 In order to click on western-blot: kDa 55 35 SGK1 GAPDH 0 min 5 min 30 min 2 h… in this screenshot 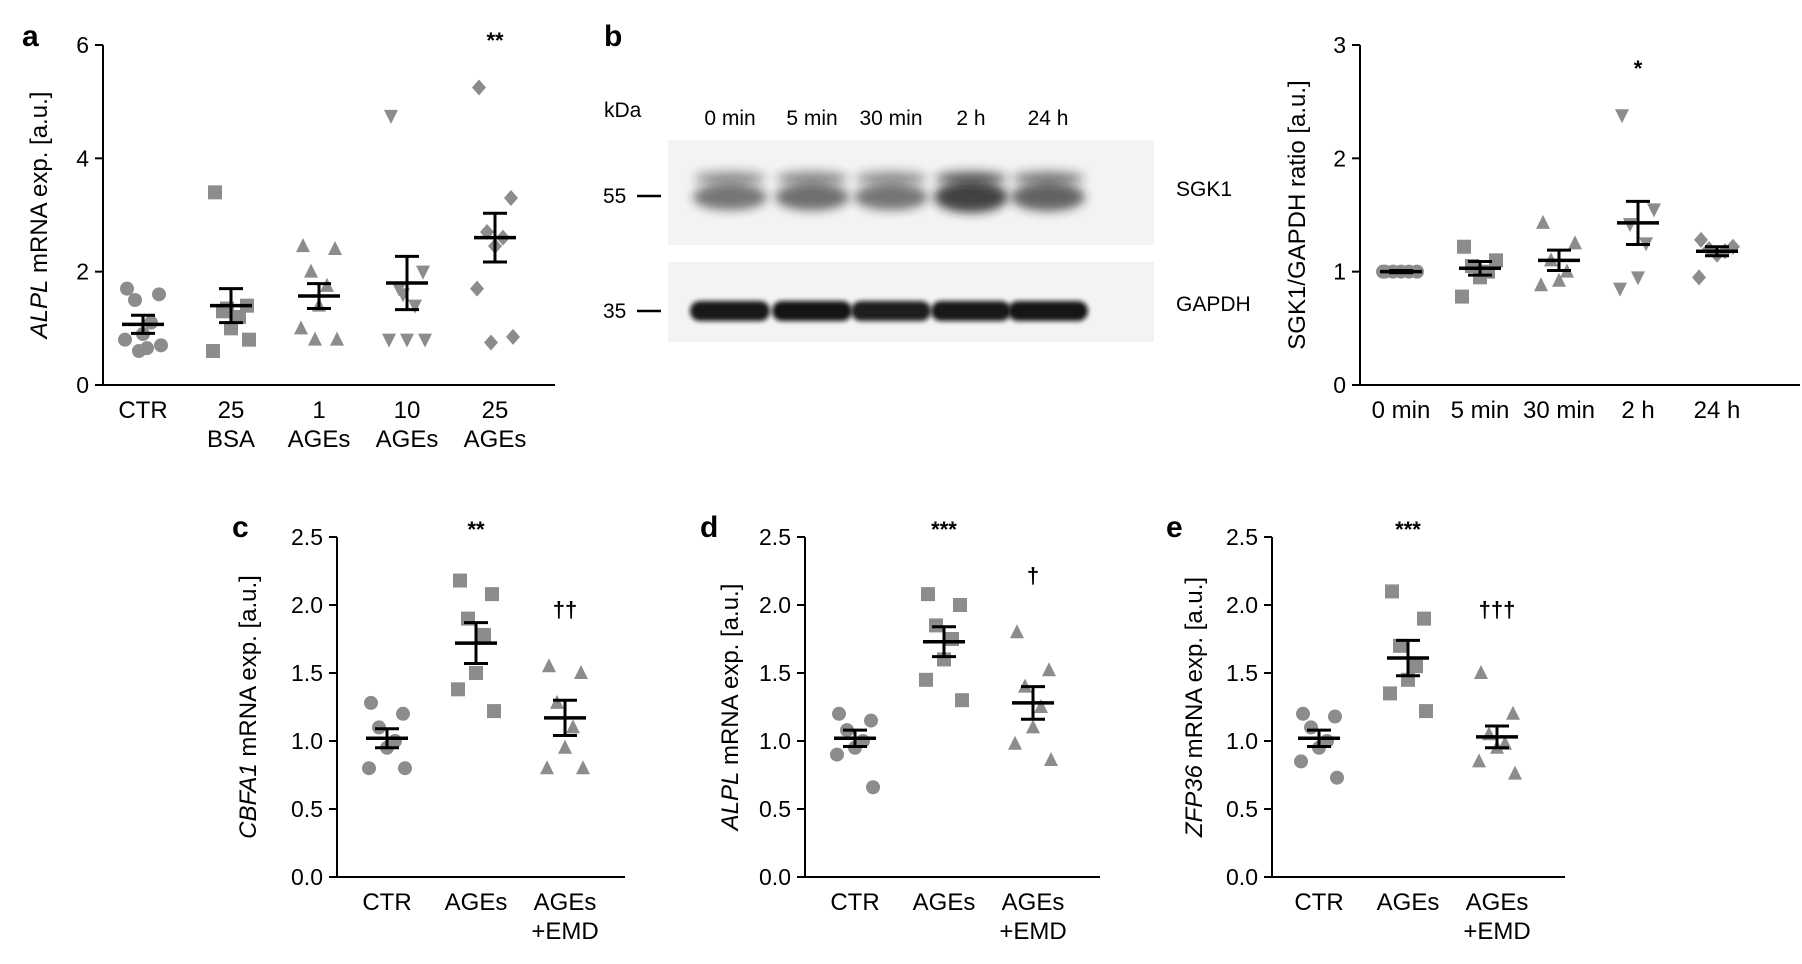, I will do `click(927, 220)`.